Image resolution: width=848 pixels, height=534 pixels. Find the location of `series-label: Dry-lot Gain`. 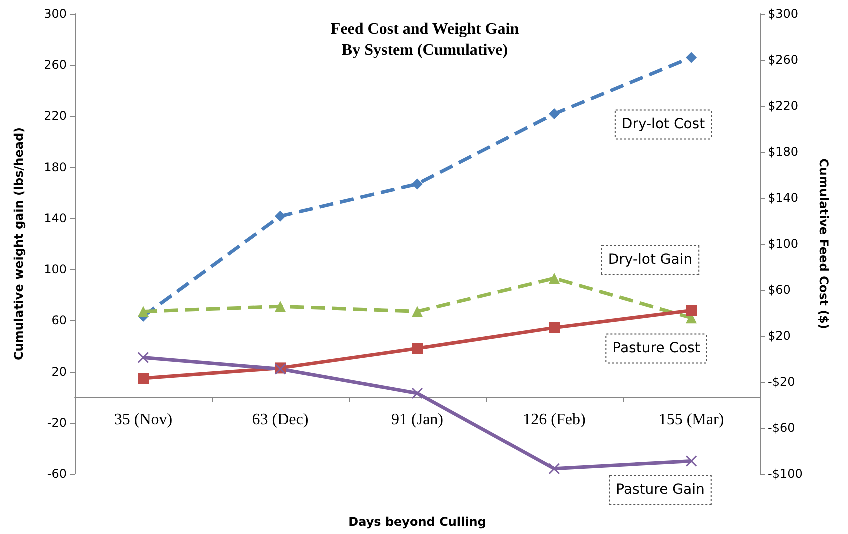

series-label: Dry-lot Gain is located at coordinates (650, 260).